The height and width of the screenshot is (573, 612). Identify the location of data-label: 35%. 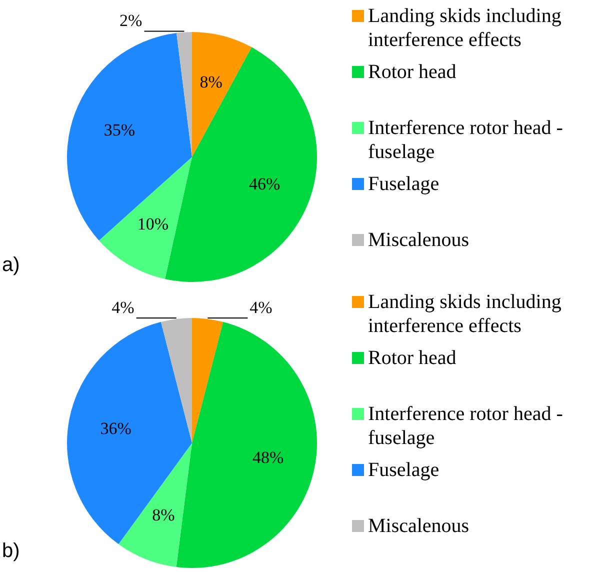
(119, 130).